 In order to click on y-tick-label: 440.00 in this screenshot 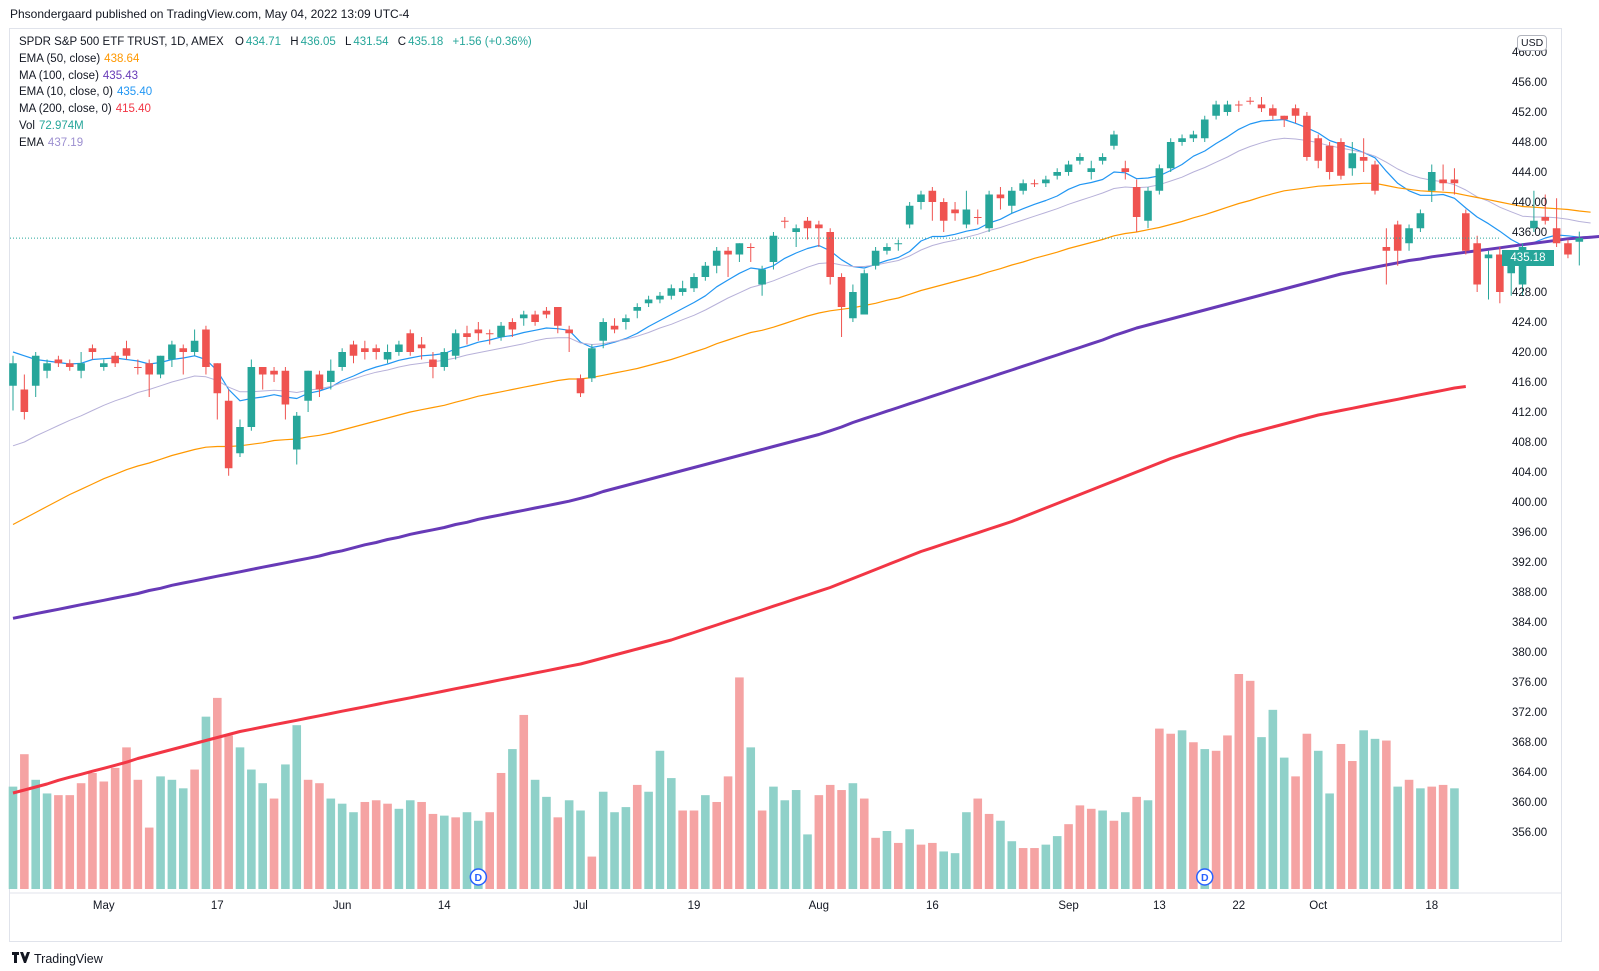, I will do `click(1529, 203)`.